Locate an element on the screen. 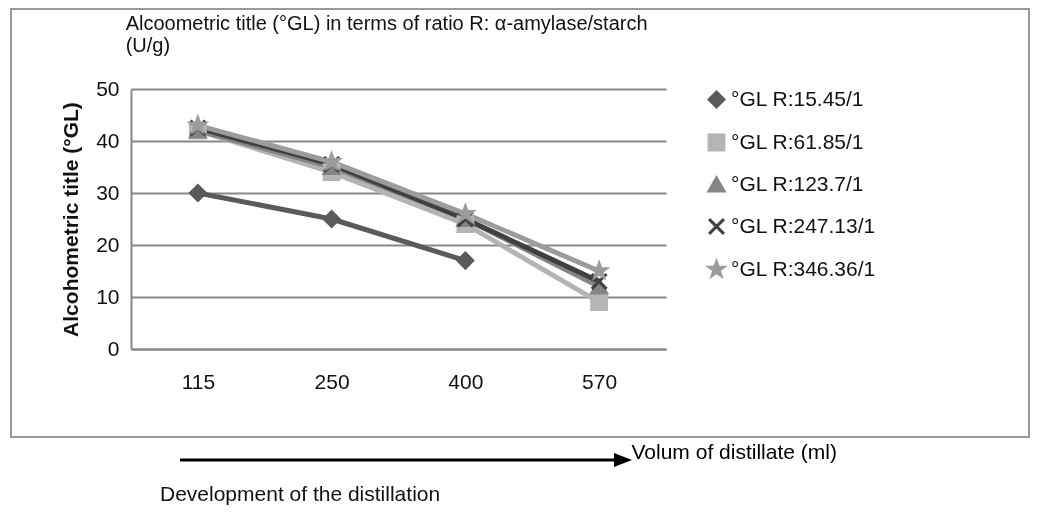  y-tick-label: 40 is located at coordinates (108, 140).